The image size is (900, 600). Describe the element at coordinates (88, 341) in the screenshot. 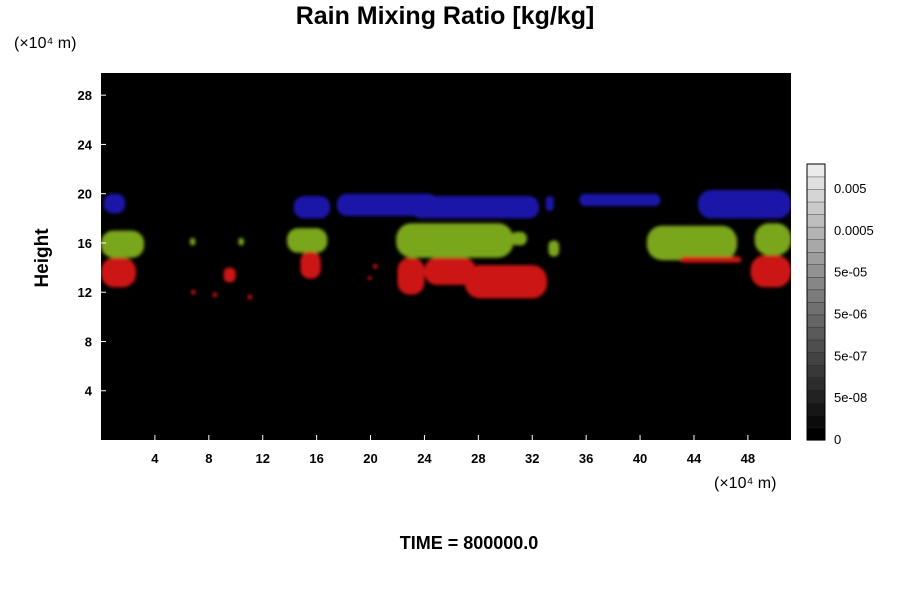

I see `y-tick-label: 8` at that location.